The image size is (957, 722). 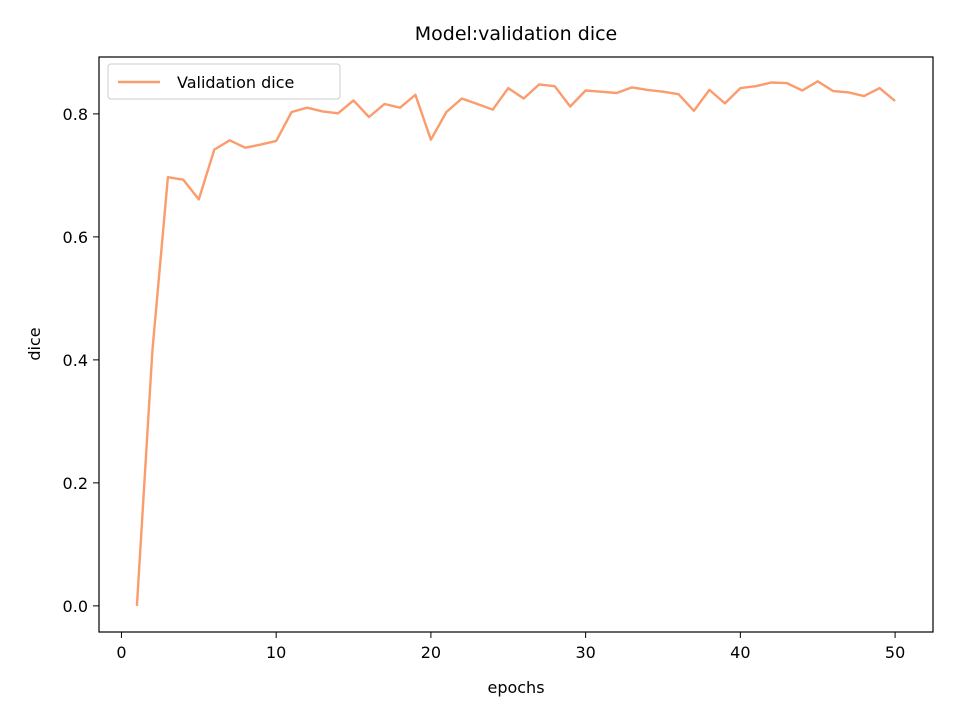 I want to click on x-tick-label: 0, so click(x=121, y=652).